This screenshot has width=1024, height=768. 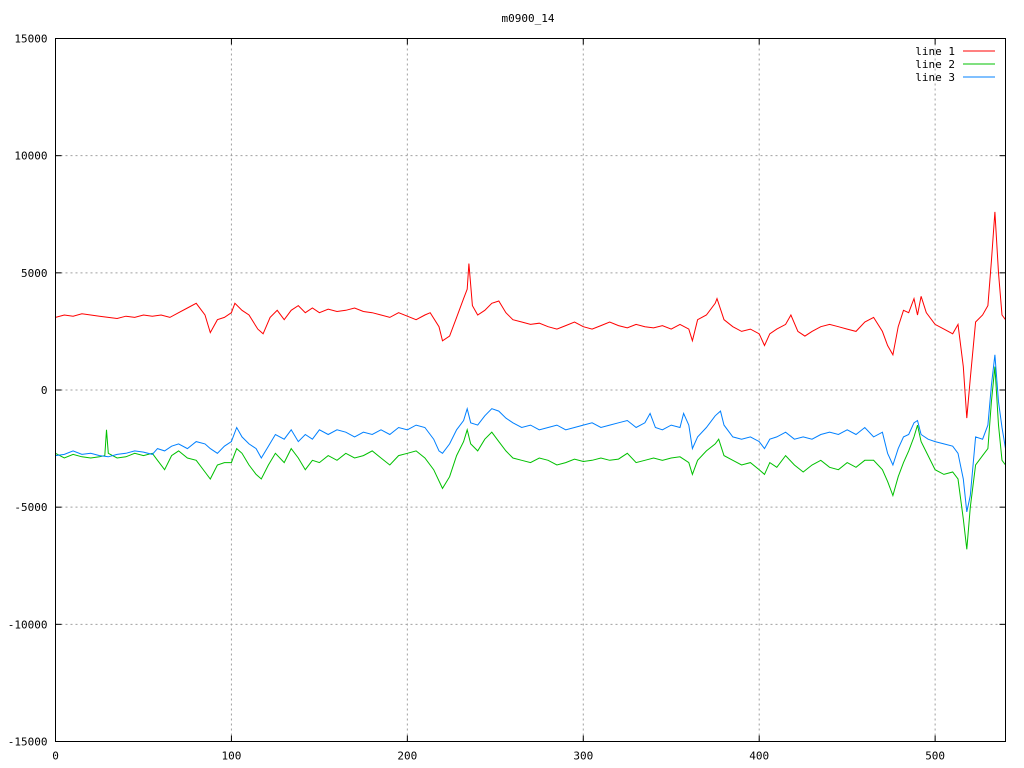 I want to click on x-tick-label: 200, so click(x=407, y=756).